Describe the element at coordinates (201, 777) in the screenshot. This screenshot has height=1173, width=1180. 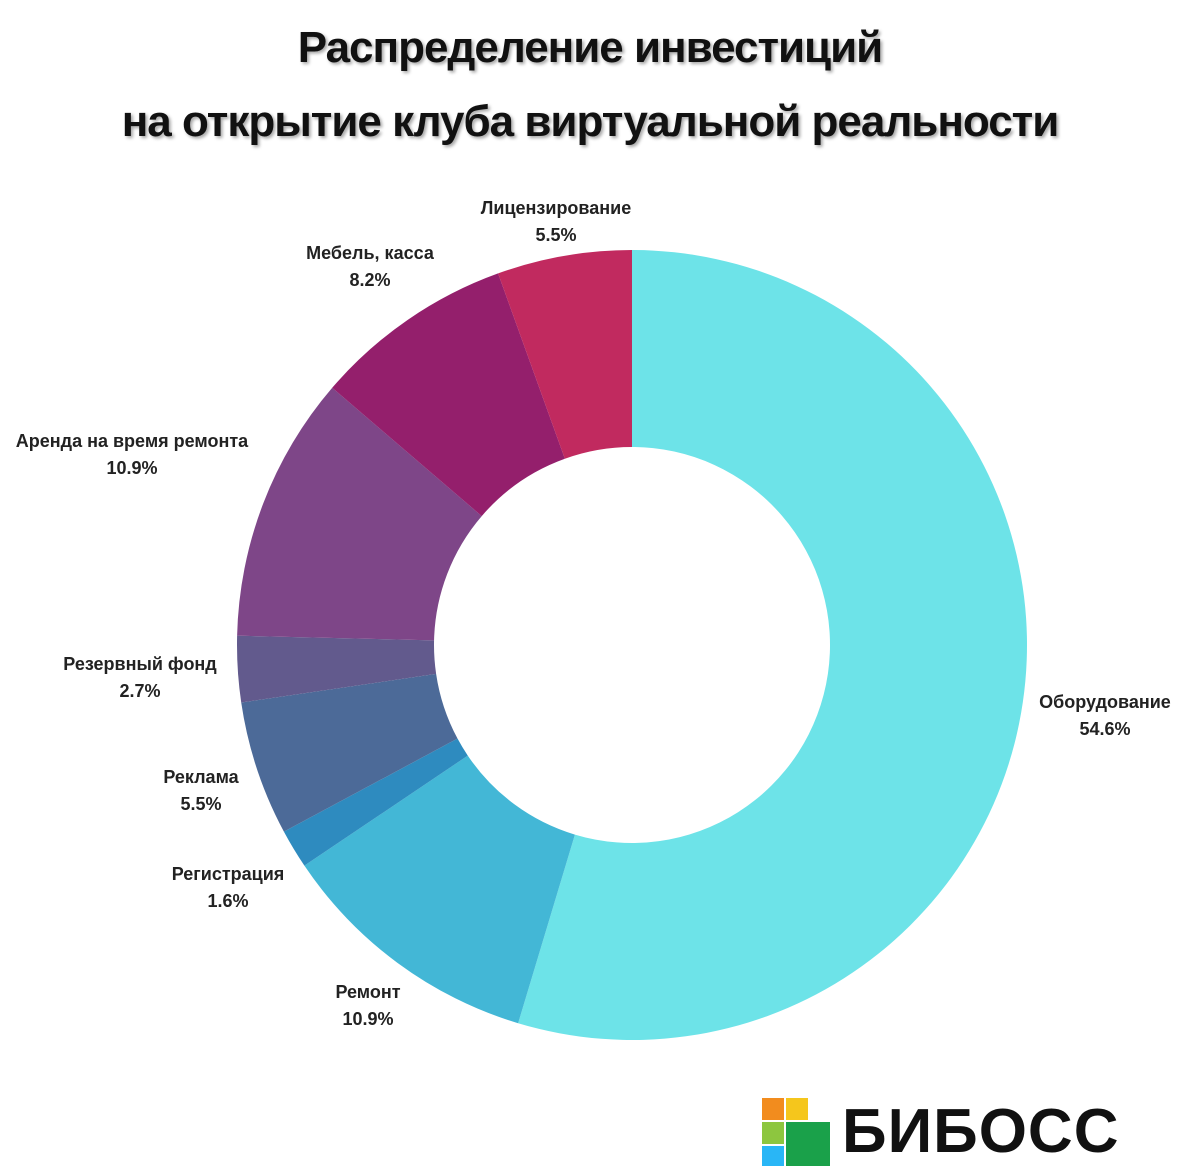
I see `slice-label-name: Реклама` at that location.